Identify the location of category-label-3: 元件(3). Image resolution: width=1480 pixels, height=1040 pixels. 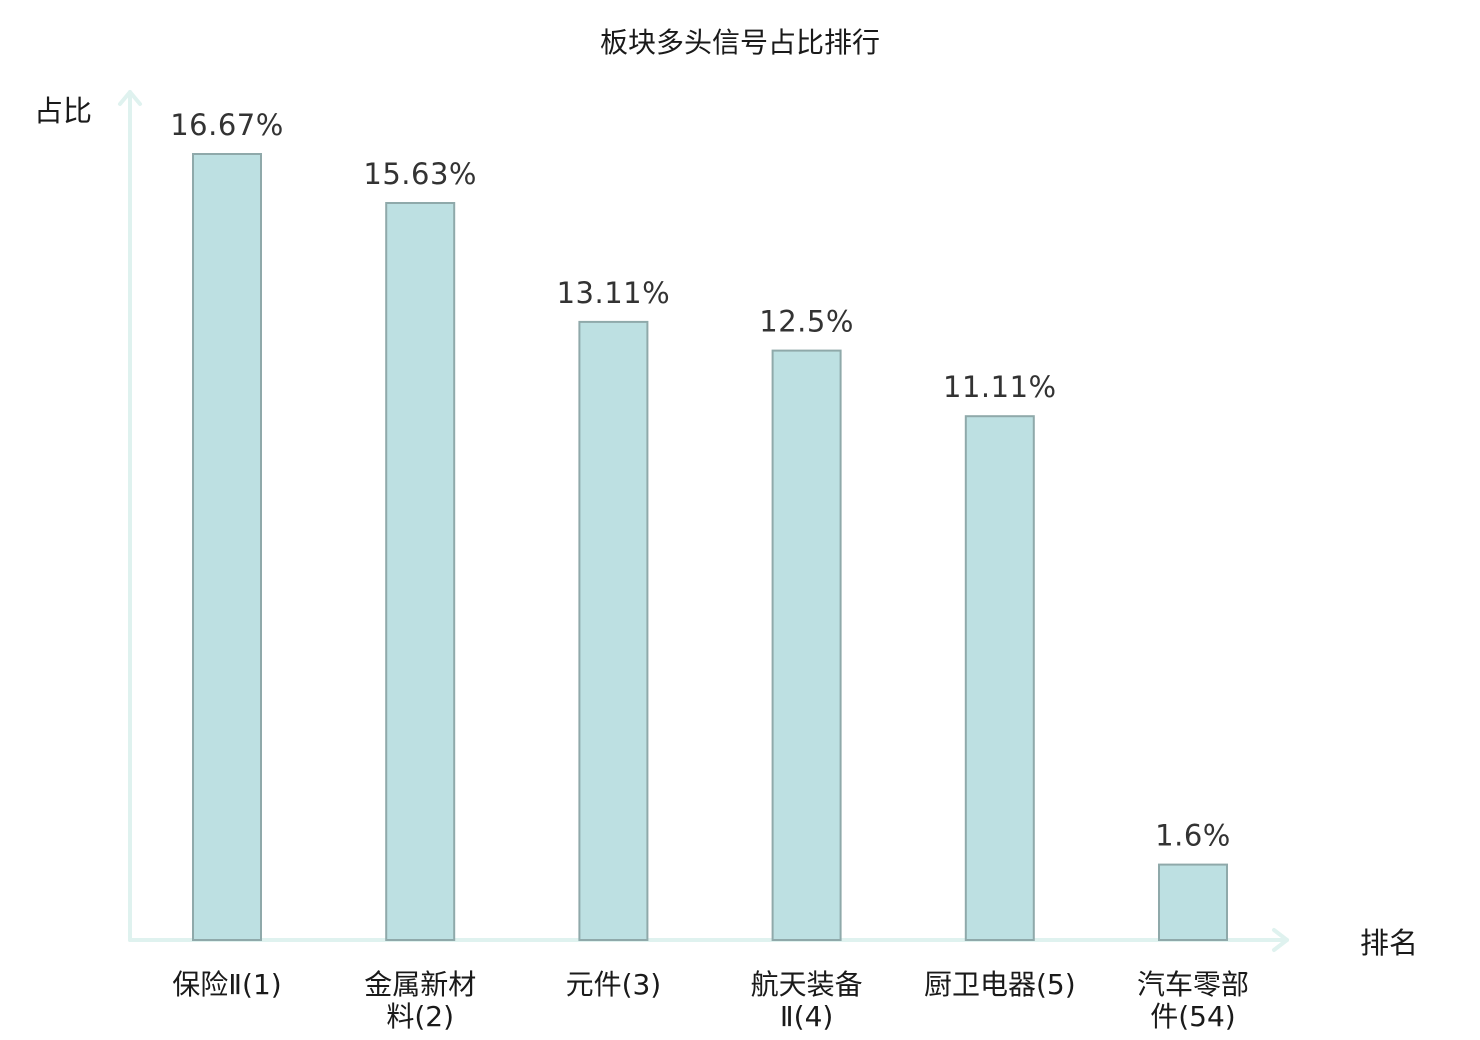
(614, 984).